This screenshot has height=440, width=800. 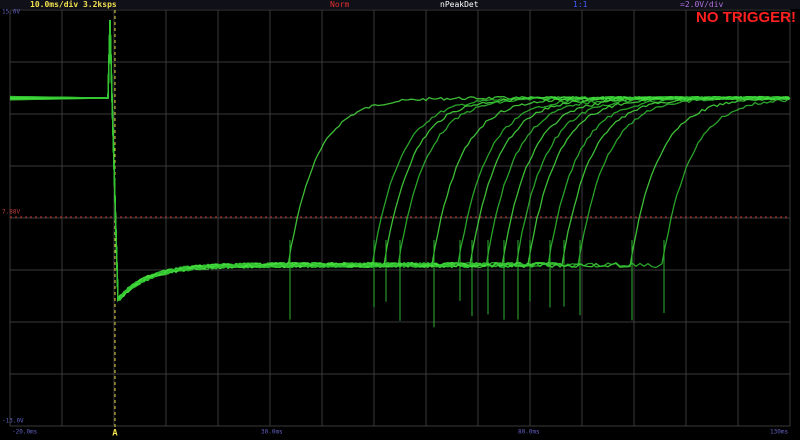 I want to click on trigger-marker: A, so click(x=115, y=434).